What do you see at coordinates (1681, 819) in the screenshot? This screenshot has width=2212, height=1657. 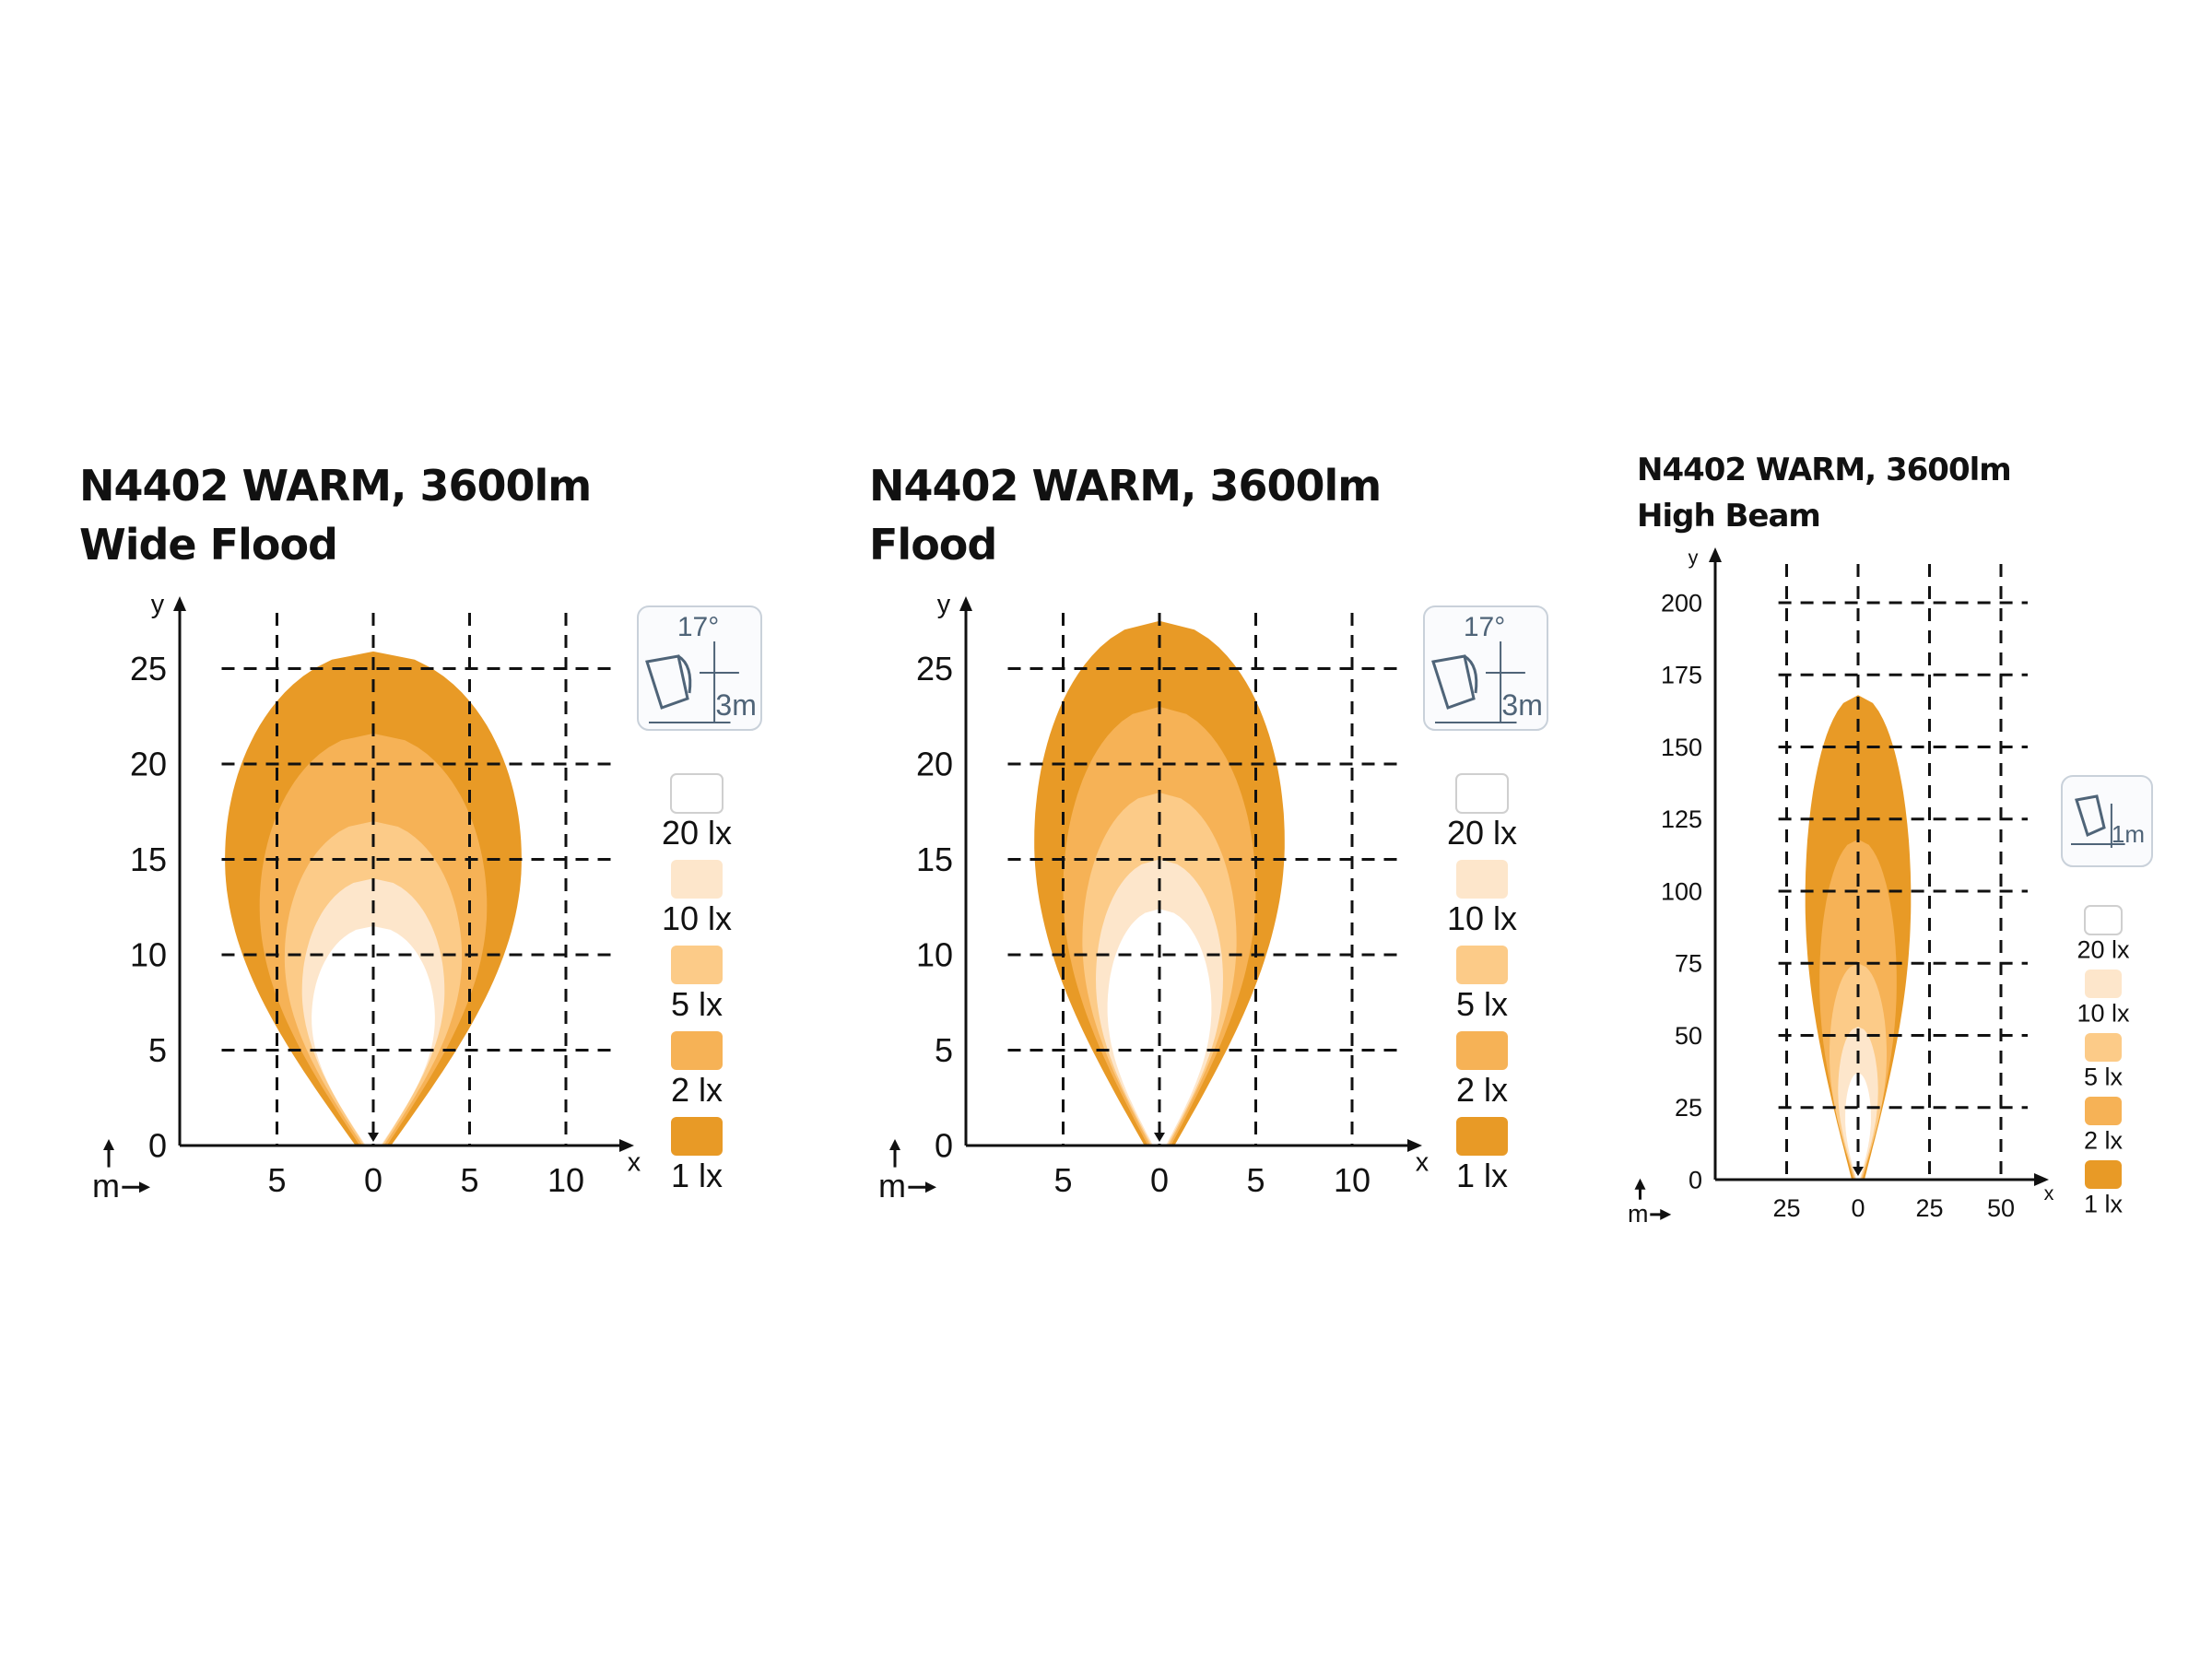 I see `y-tick-label: 125` at bounding box center [1681, 819].